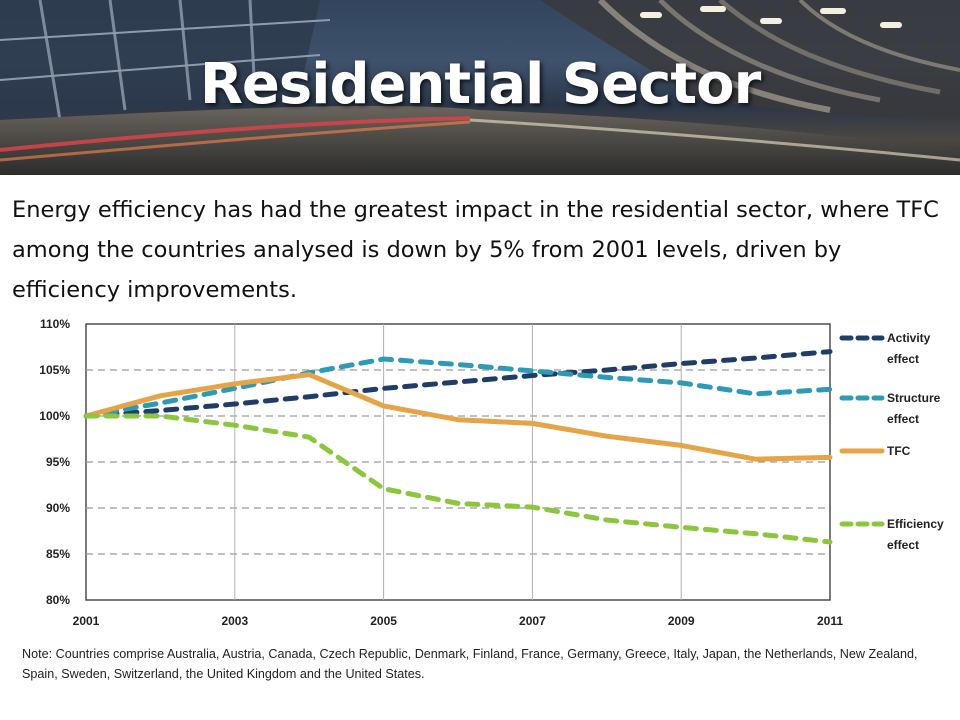  I want to click on y-tick-label: 90%, so click(58, 508).